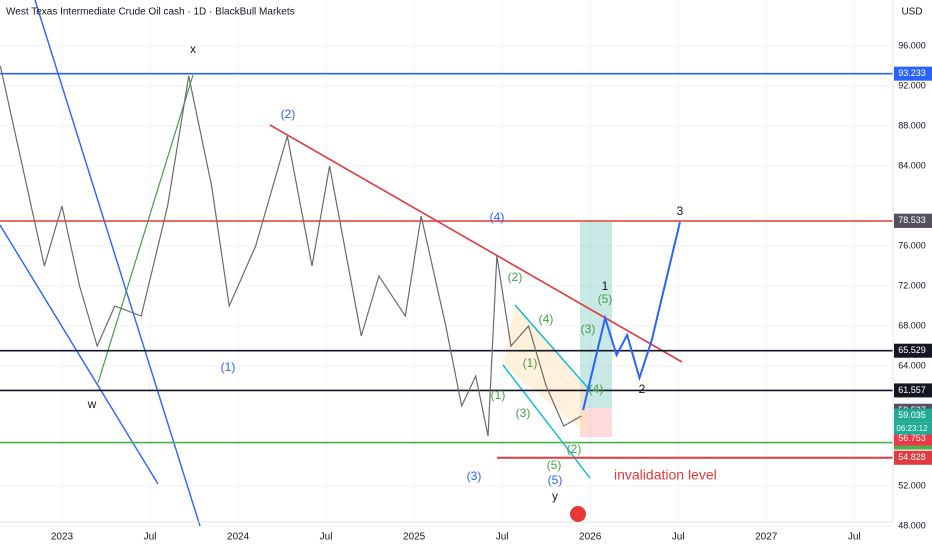 The image size is (932, 550). Describe the element at coordinates (62, 537) in the screenshot. I see `x-tick-label: 2023` at that location.